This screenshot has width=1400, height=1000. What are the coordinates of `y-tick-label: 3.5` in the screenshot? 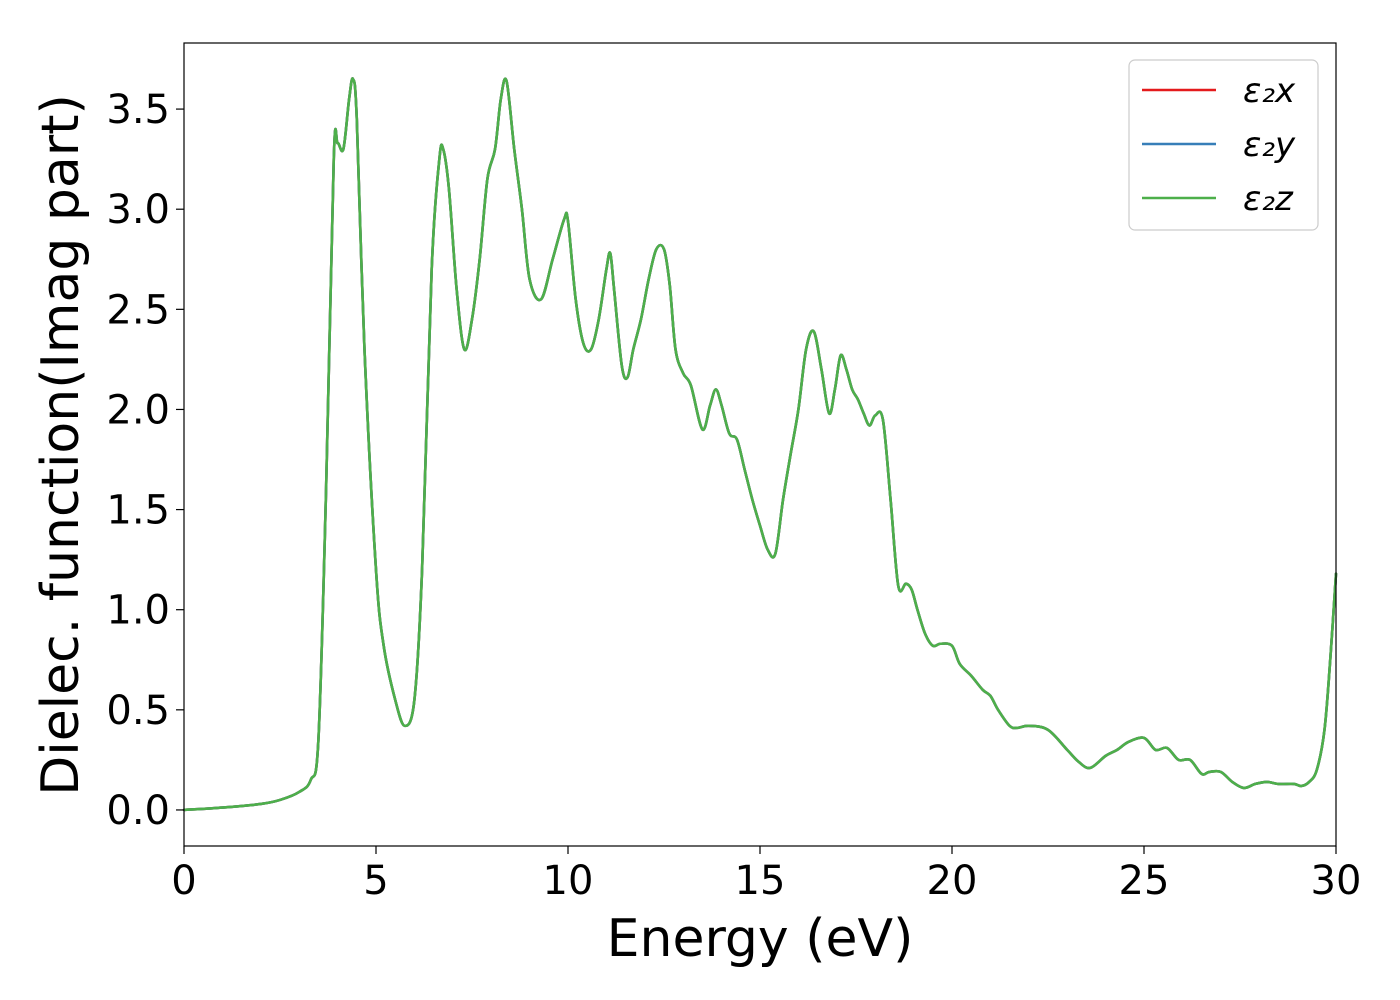 It's located at (138, 110).